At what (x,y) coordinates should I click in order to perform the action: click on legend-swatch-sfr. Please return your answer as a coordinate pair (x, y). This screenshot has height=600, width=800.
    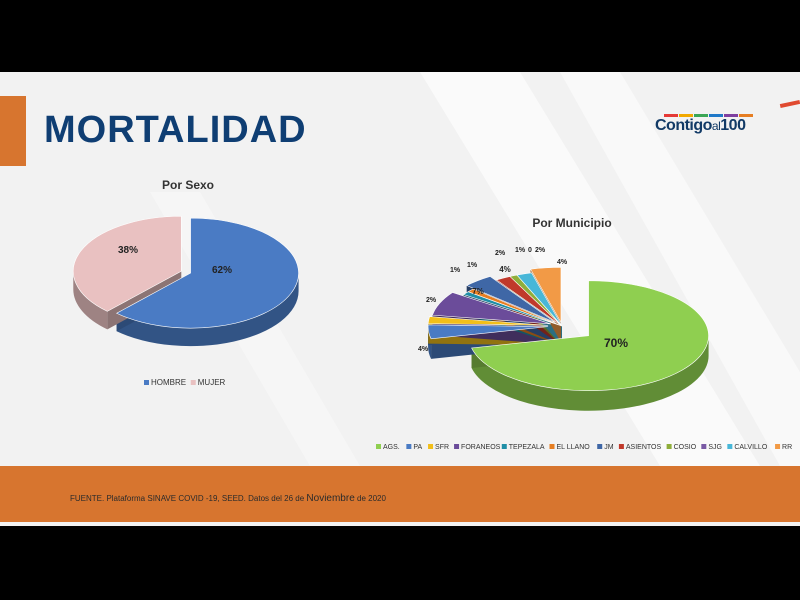
    Looking at the image, I should click on (431, 446).